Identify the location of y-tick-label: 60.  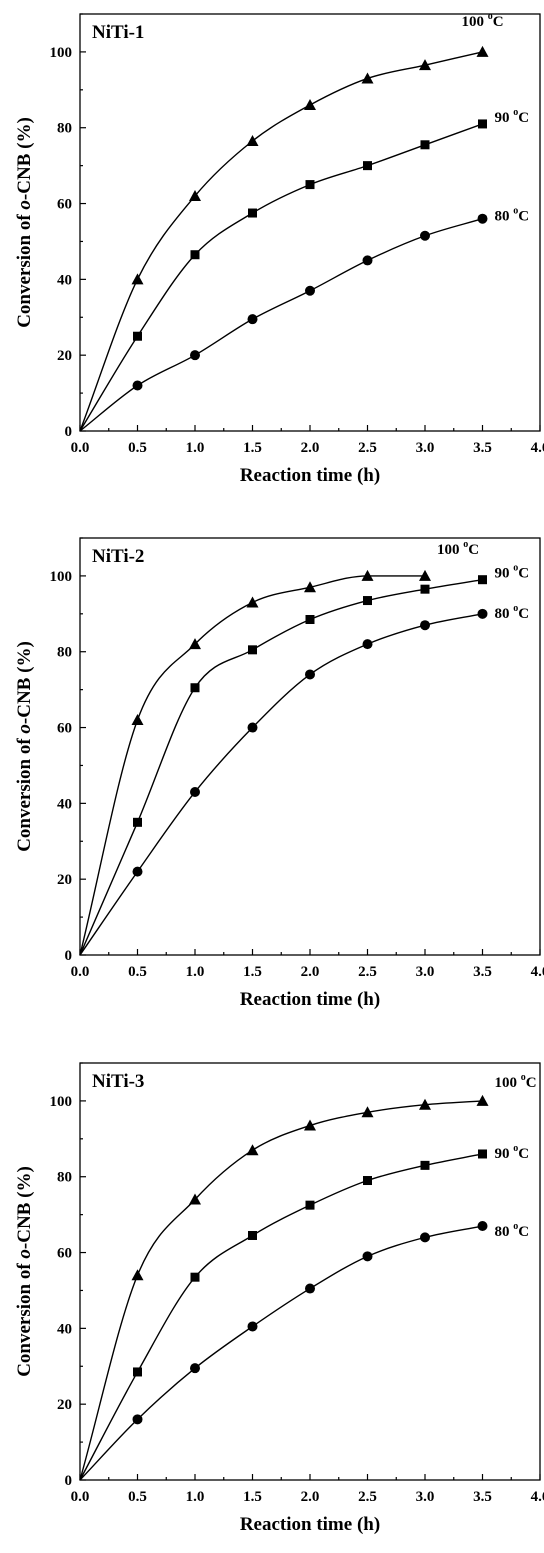
(64, 205).